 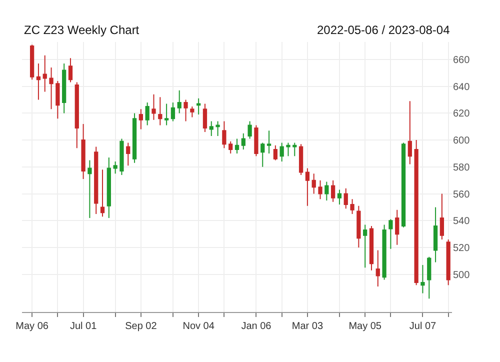 I want to click on x-tick-label: Mar 03, so click(x=308, y=326).